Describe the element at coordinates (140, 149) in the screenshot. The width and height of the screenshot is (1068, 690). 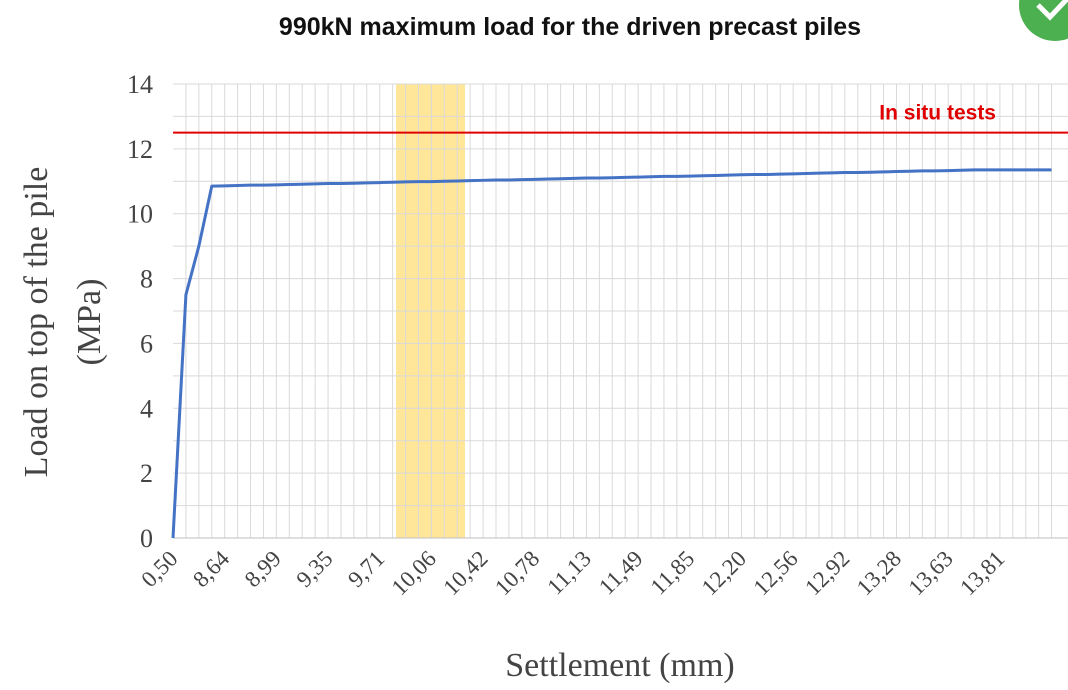
I see `y-tick-label: 12` at that location.